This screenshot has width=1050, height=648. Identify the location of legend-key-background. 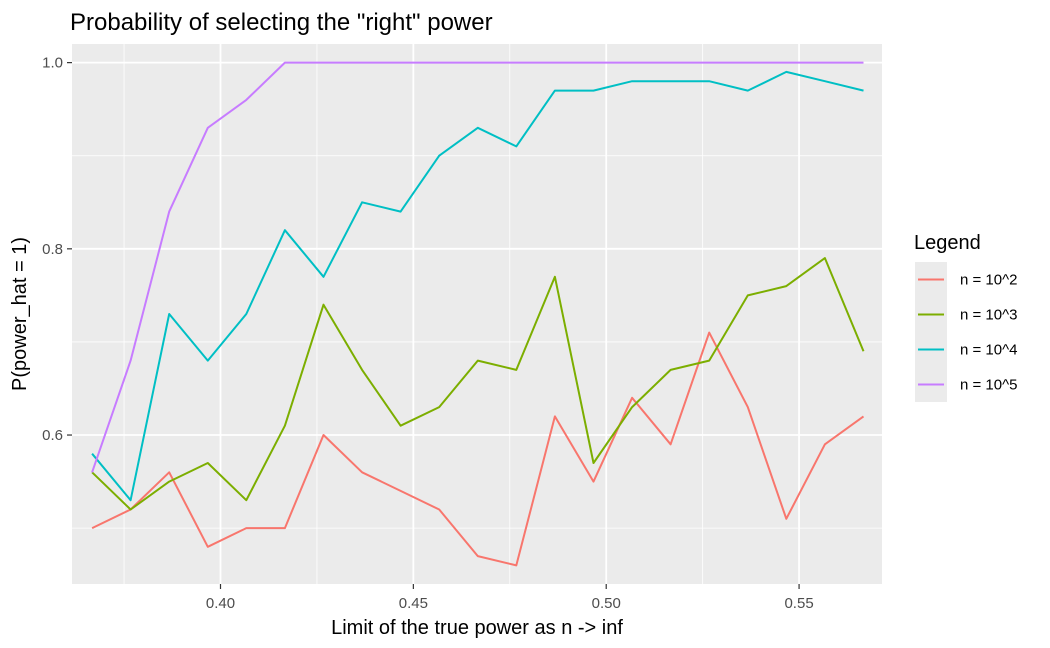
(931, 332).